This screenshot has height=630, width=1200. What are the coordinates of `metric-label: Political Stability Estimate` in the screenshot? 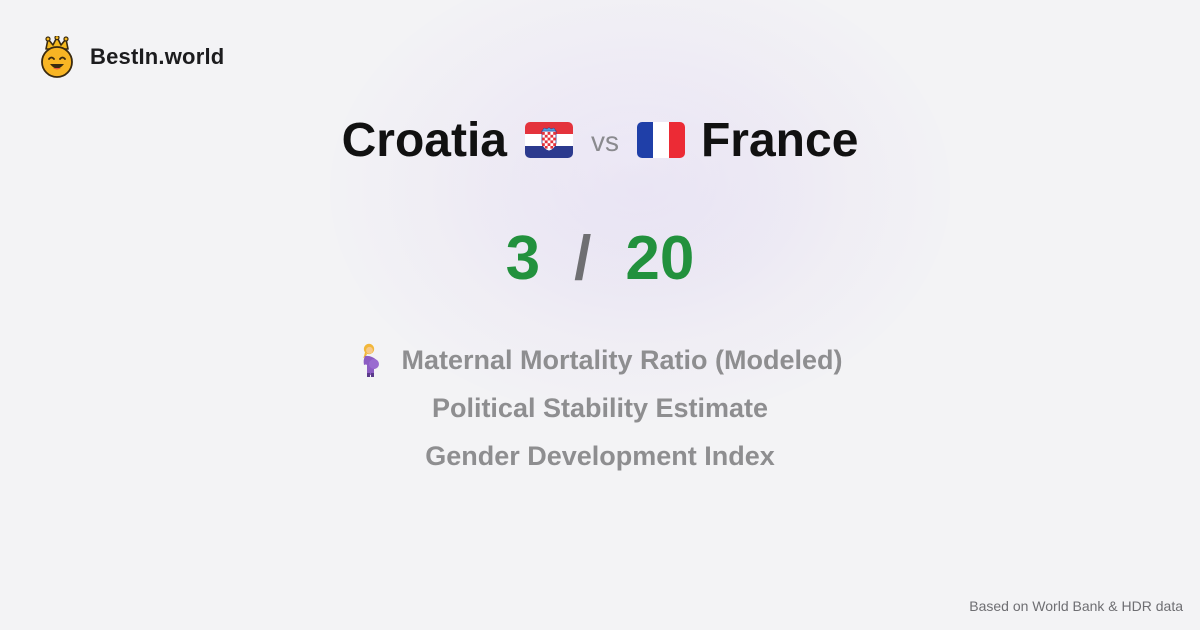 It's located at (600, 408).